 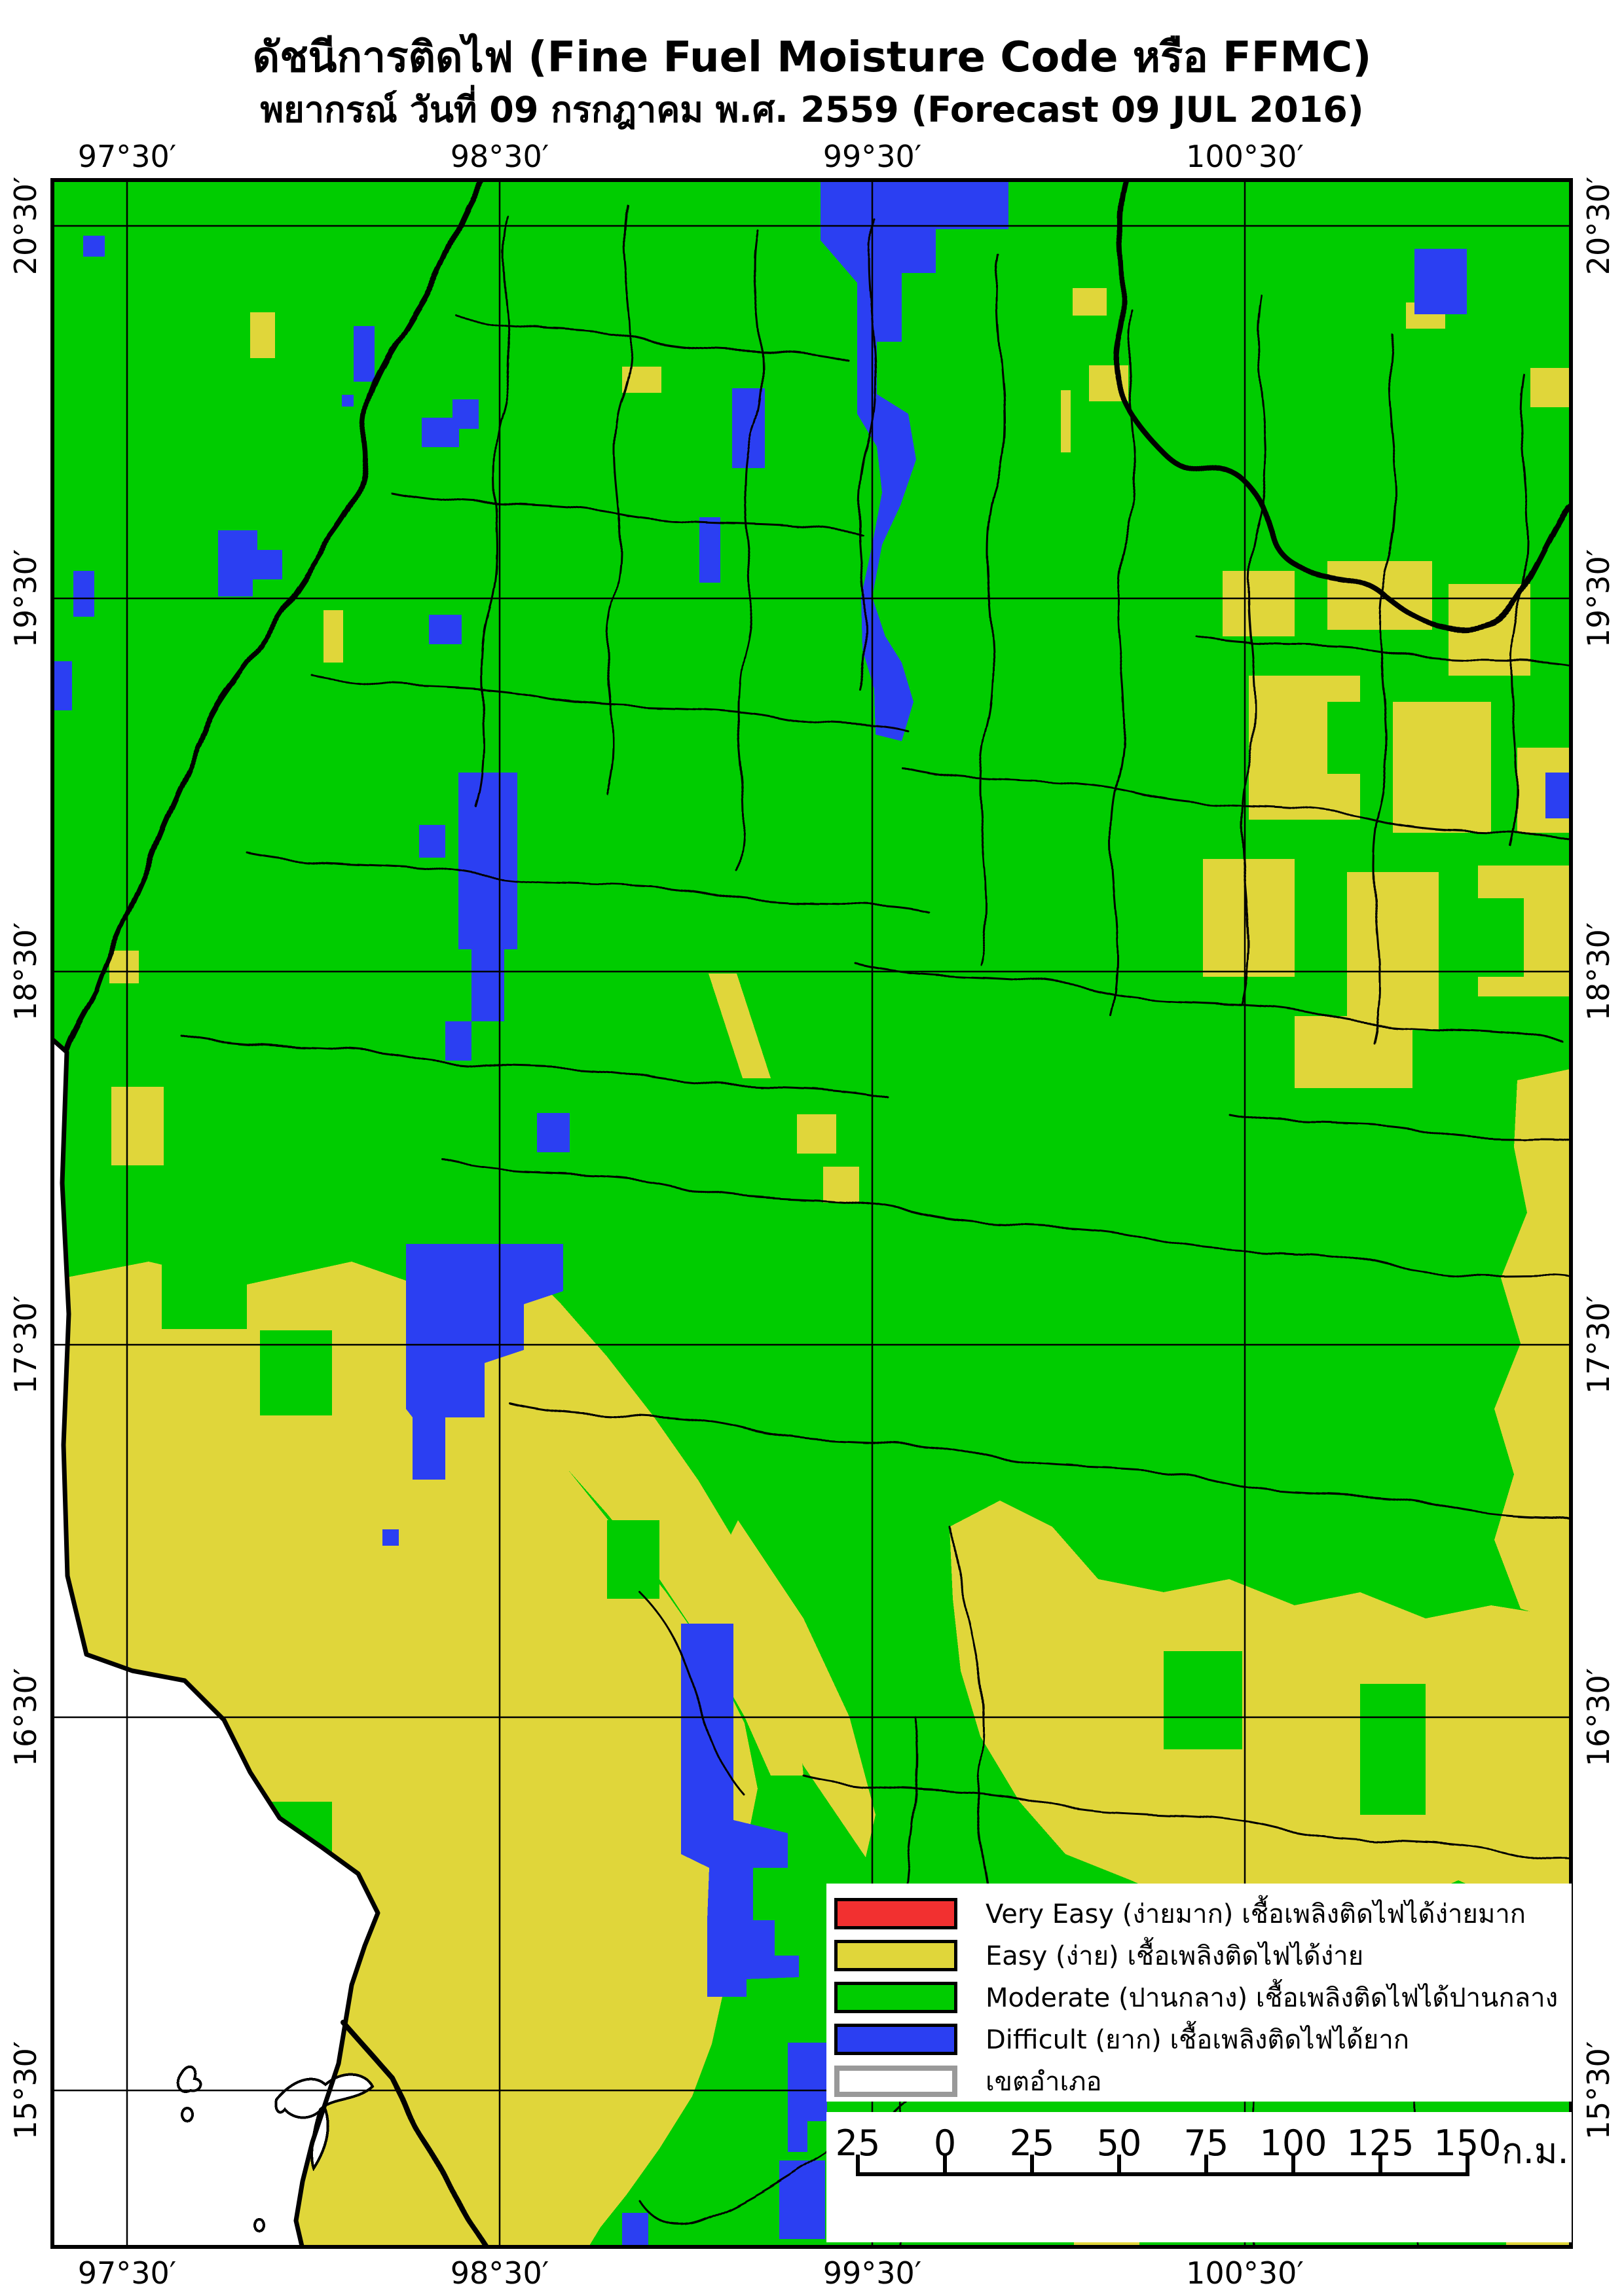 I want to click on legend-item-district-boundary: เขตอำเภอ, so click(x=1199, y=2081).